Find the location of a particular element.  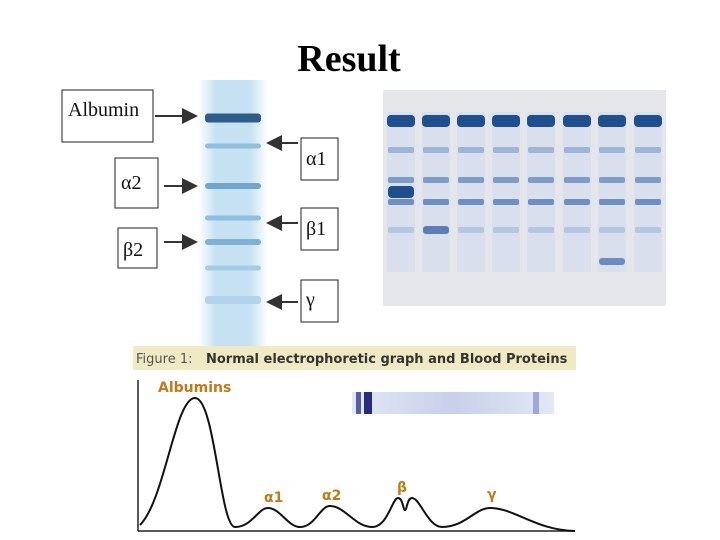

peak-label: Albumins is located at coordinates (194, 388).